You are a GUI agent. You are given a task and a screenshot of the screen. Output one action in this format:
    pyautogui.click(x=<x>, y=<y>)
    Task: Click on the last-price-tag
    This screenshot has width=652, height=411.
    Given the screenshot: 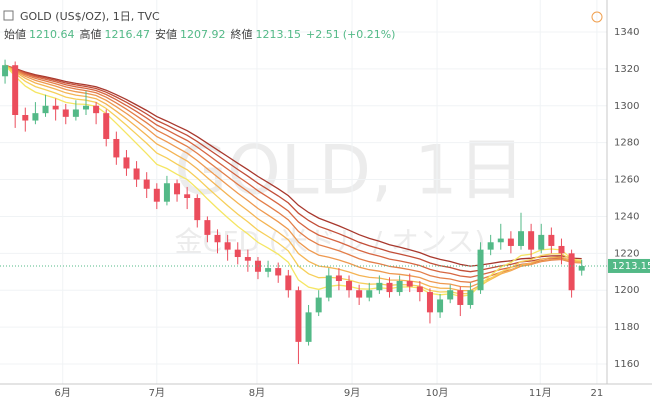 What is the action you would take?
    pyautogui.click(x=629, y=265)
    